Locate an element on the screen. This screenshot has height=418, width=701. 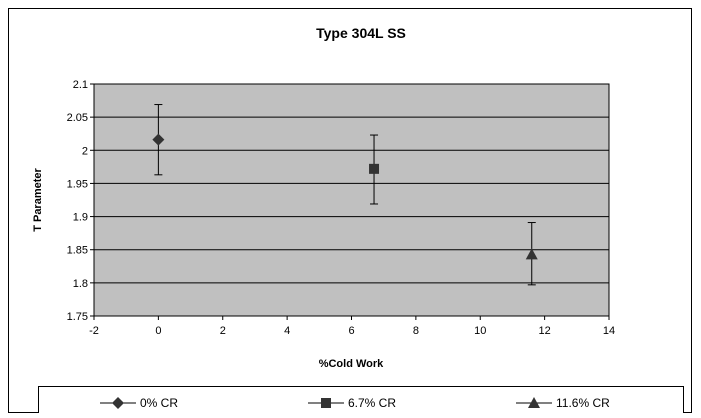
y-tick-label: 1.85 is located at coordinates (77, 251).